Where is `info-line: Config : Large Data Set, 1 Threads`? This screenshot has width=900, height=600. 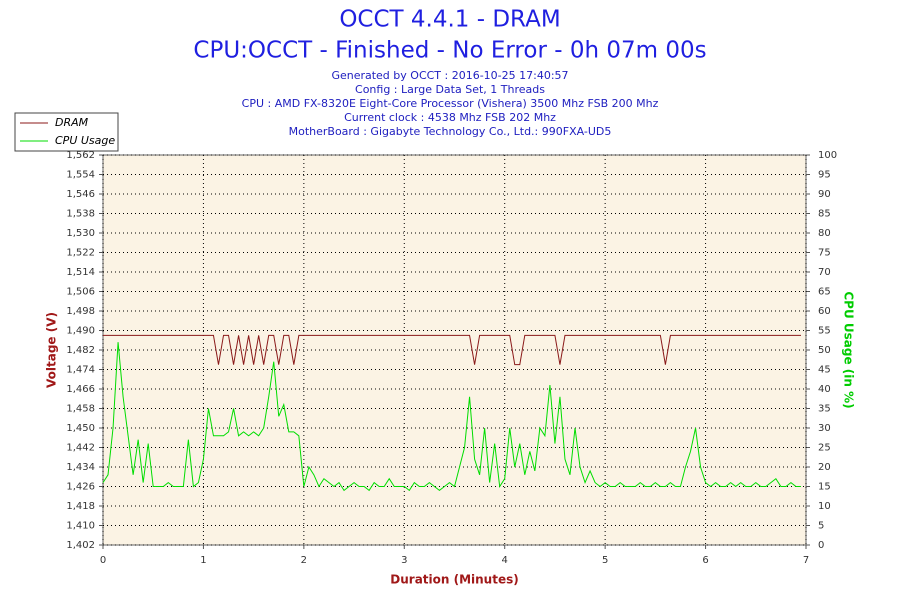 info-line: Config : Large Data Set, 1 Threads is located at coordinates (450, 89).